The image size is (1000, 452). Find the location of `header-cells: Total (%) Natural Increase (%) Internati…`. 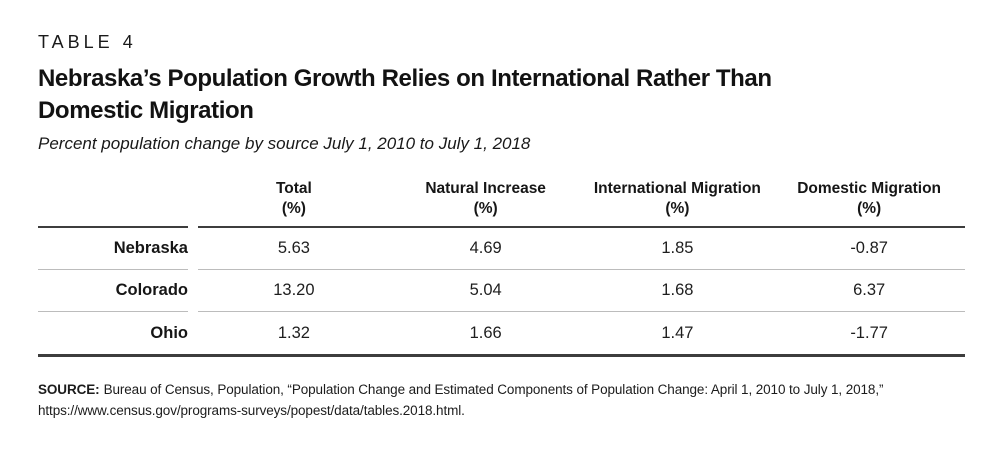

header-cells: Total (%) Natural Increase (%) Internati… is located at coordinates (581, 203).